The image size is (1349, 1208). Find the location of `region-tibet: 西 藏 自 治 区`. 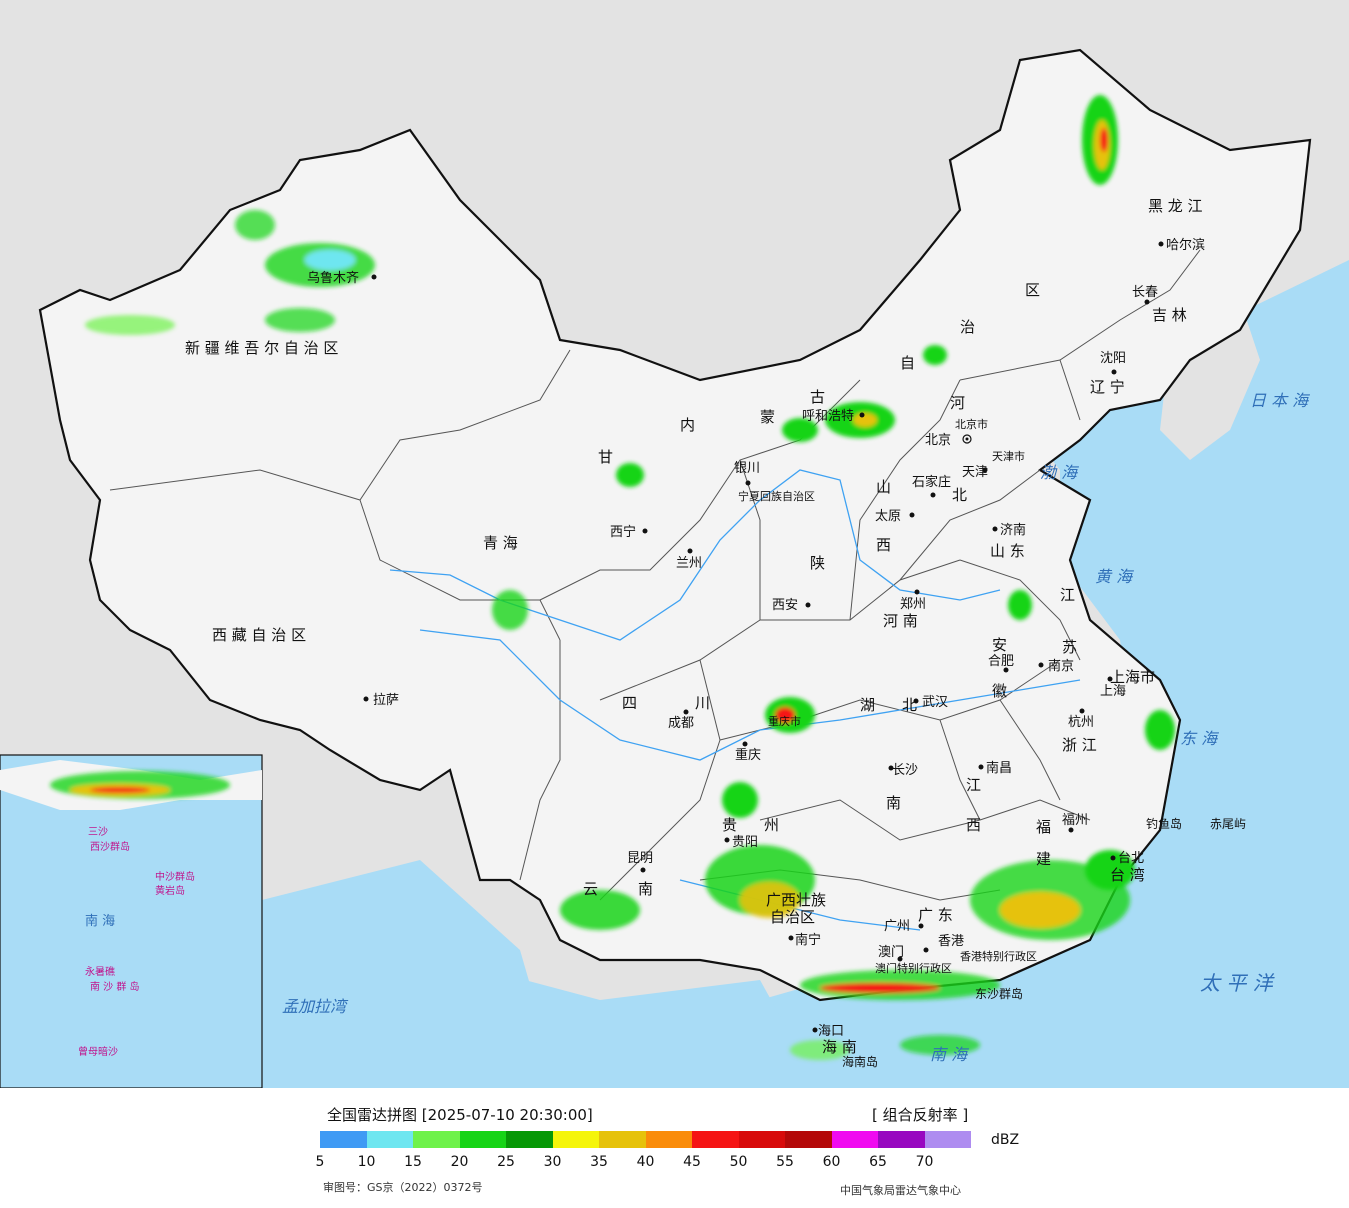

region-tibet: 西 藏 自 治 区 is located at coordinates (259, 635).